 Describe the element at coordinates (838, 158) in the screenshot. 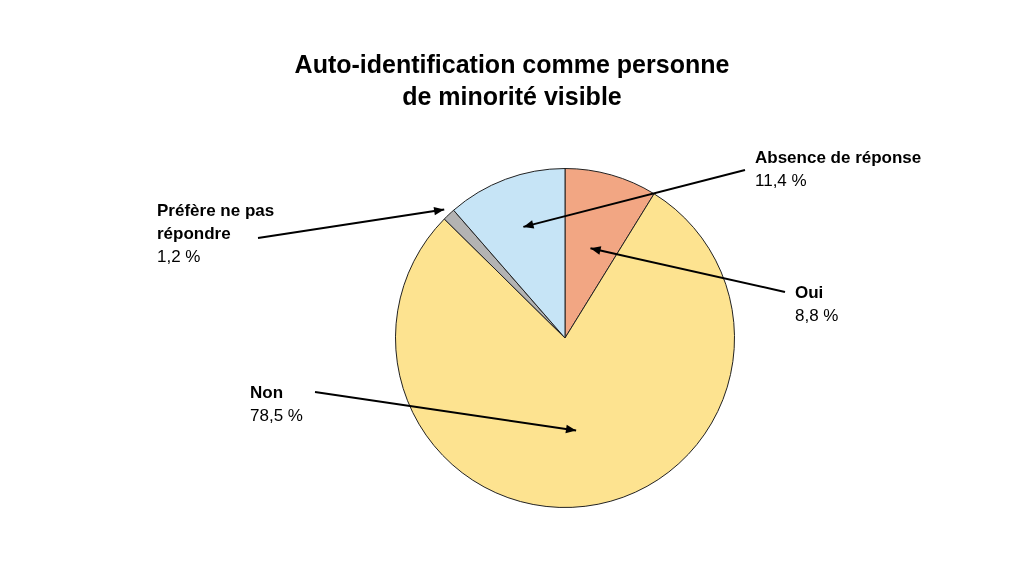

I see `slice-label: Absence de réponse` at that location.